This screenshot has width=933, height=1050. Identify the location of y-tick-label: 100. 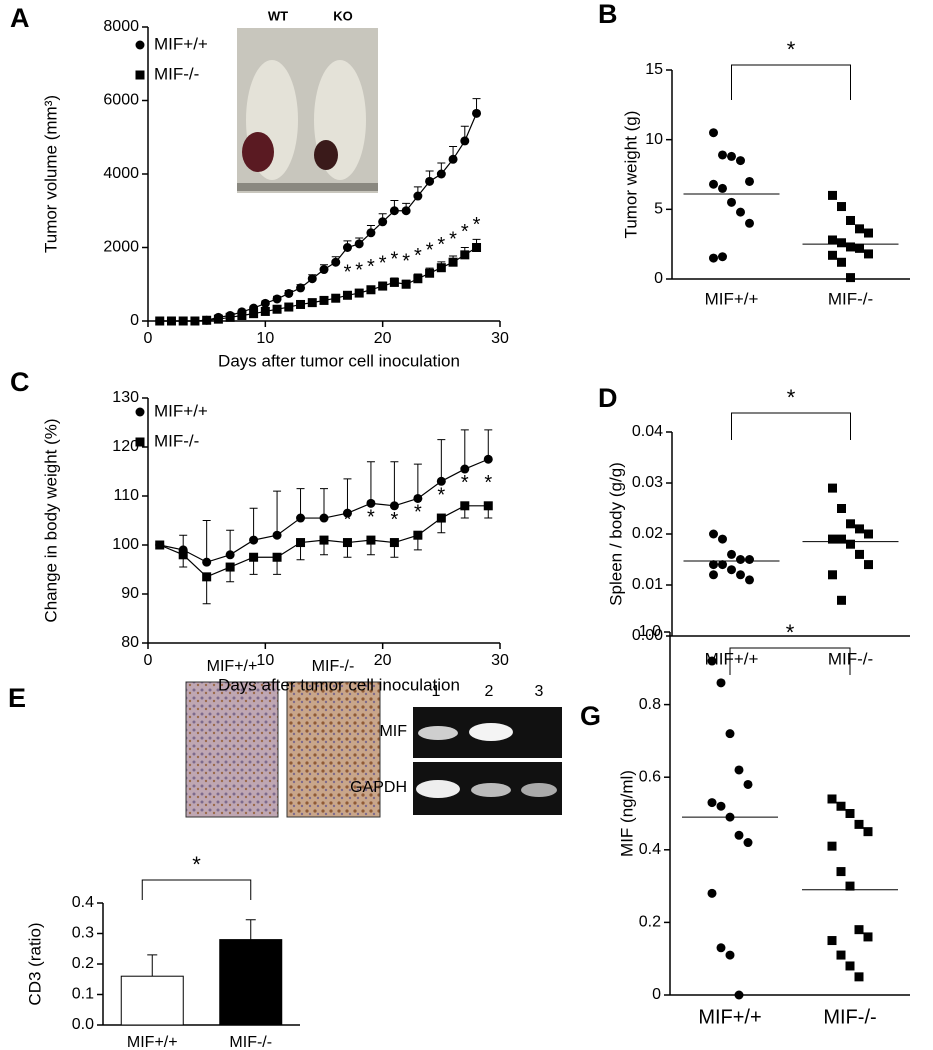
(125, 544).